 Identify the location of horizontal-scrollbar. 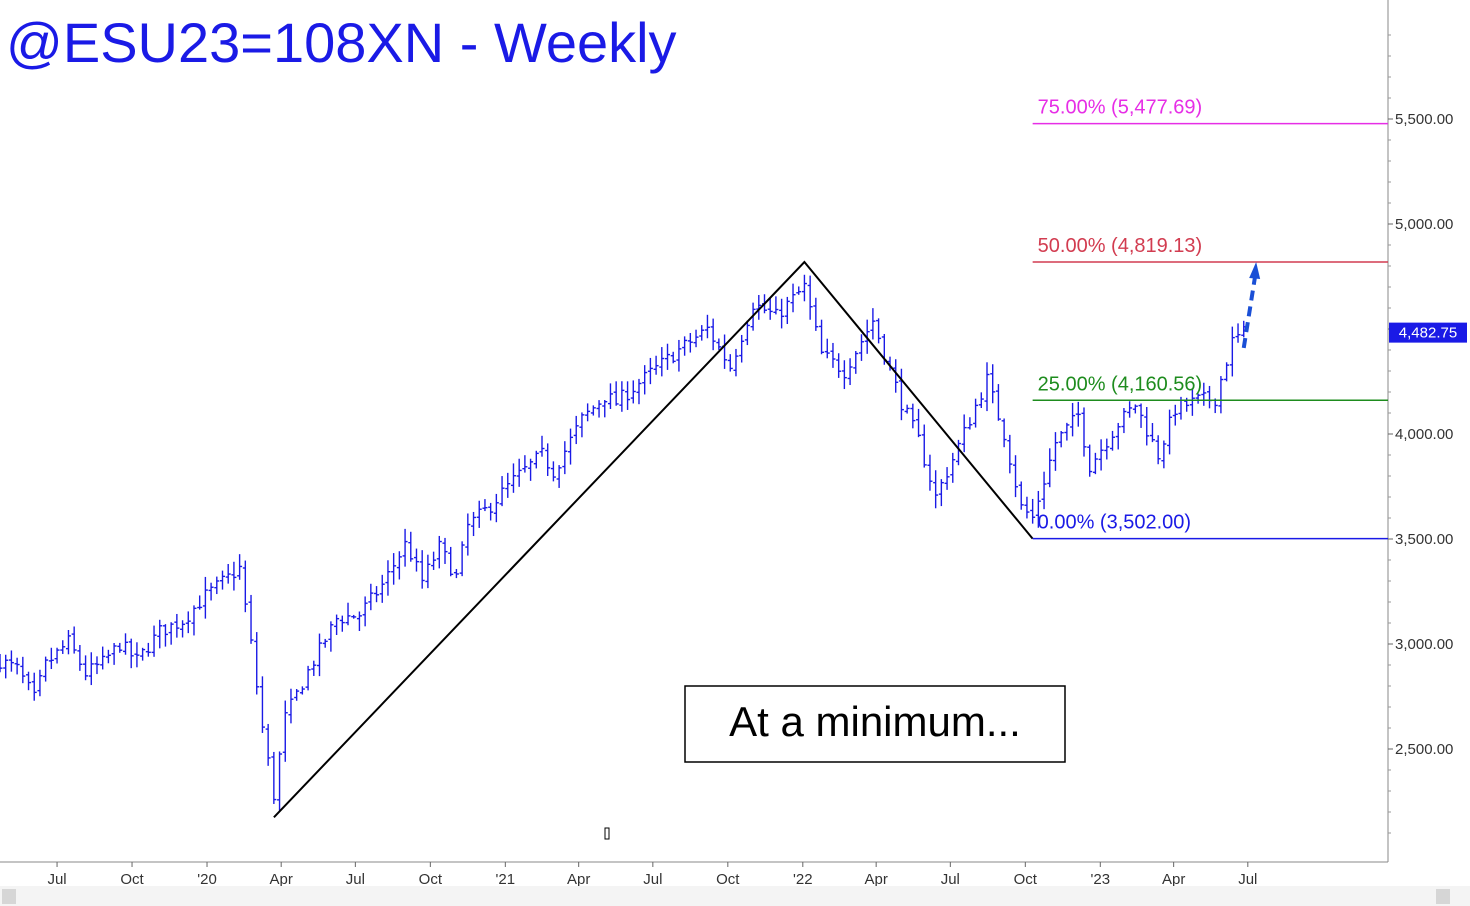
(735, 896).